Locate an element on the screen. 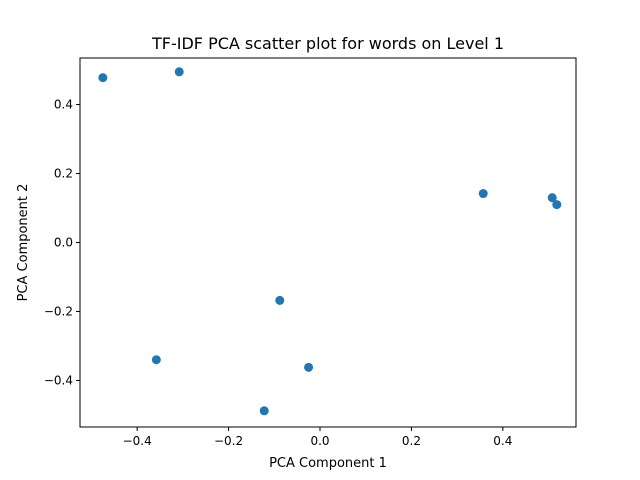  y-tick-label: −0.4 is located at coordinates (58, 380).